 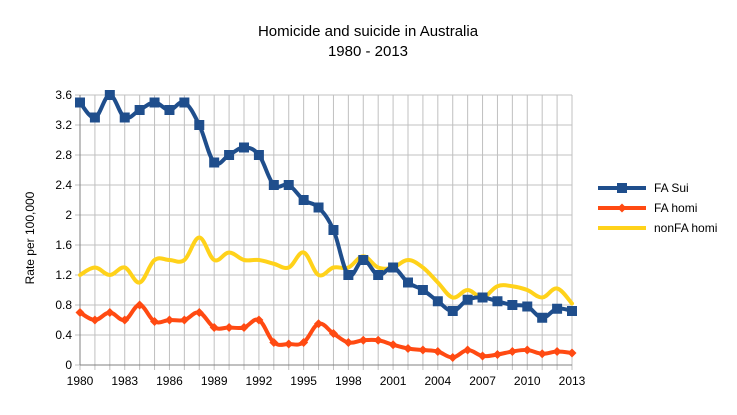 What do you see at coordinates (303, 381) in the screenshot?
I see `x-tick-label: 1995` at bounding box center [303, 381].